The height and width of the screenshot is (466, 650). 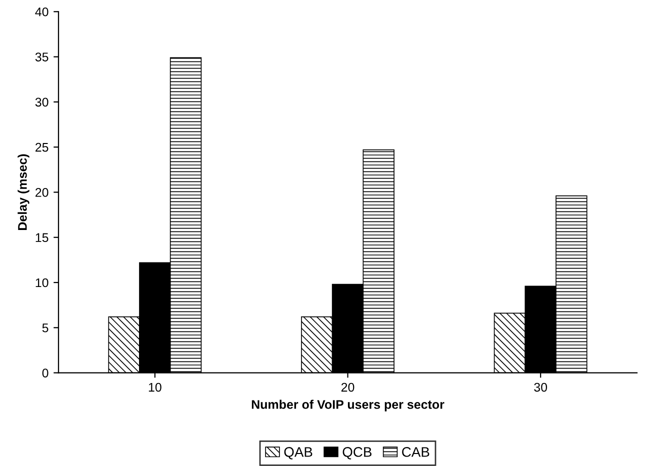 What do you see at coordinates (42, 283) in the screenshot?
I see `y-tick-label: 10` at bounding box center [42, 283].